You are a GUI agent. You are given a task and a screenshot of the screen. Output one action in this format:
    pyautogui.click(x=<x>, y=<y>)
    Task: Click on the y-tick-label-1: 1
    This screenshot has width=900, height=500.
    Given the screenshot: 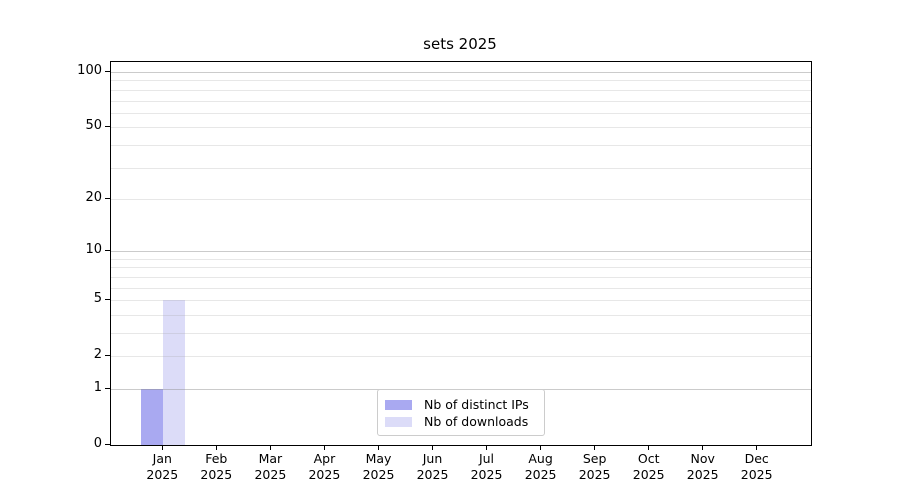 What is the action you would take?
    pyautogui.click(x=97, y=387)
    